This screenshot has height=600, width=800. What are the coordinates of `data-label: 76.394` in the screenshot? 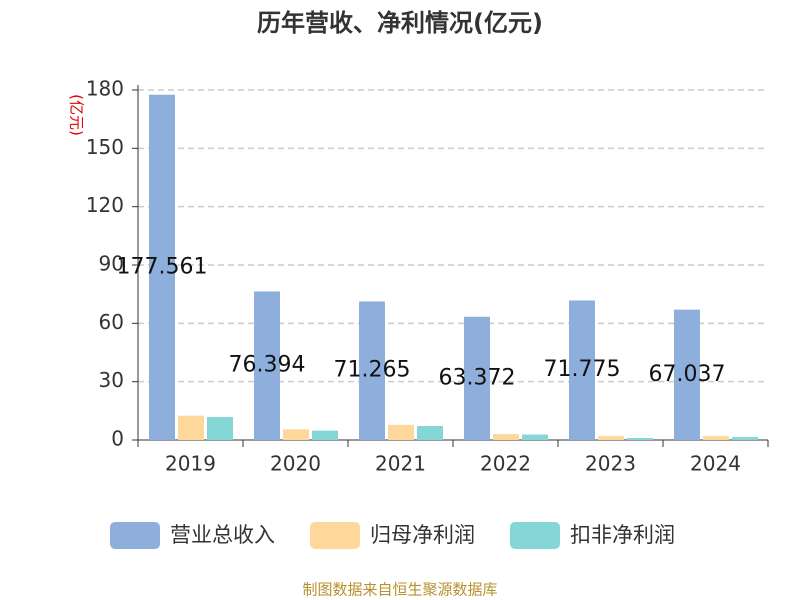 It's located at (267, 365).